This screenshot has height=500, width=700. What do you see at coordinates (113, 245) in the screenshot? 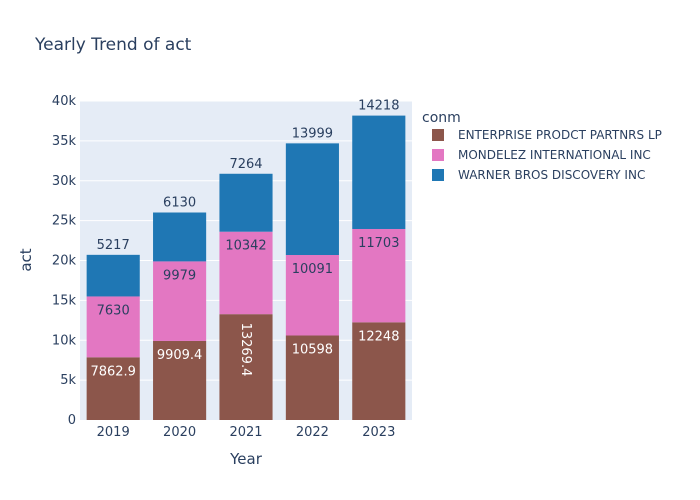
I see `bar-value-label: 5217` at bounding box center [113, 245].